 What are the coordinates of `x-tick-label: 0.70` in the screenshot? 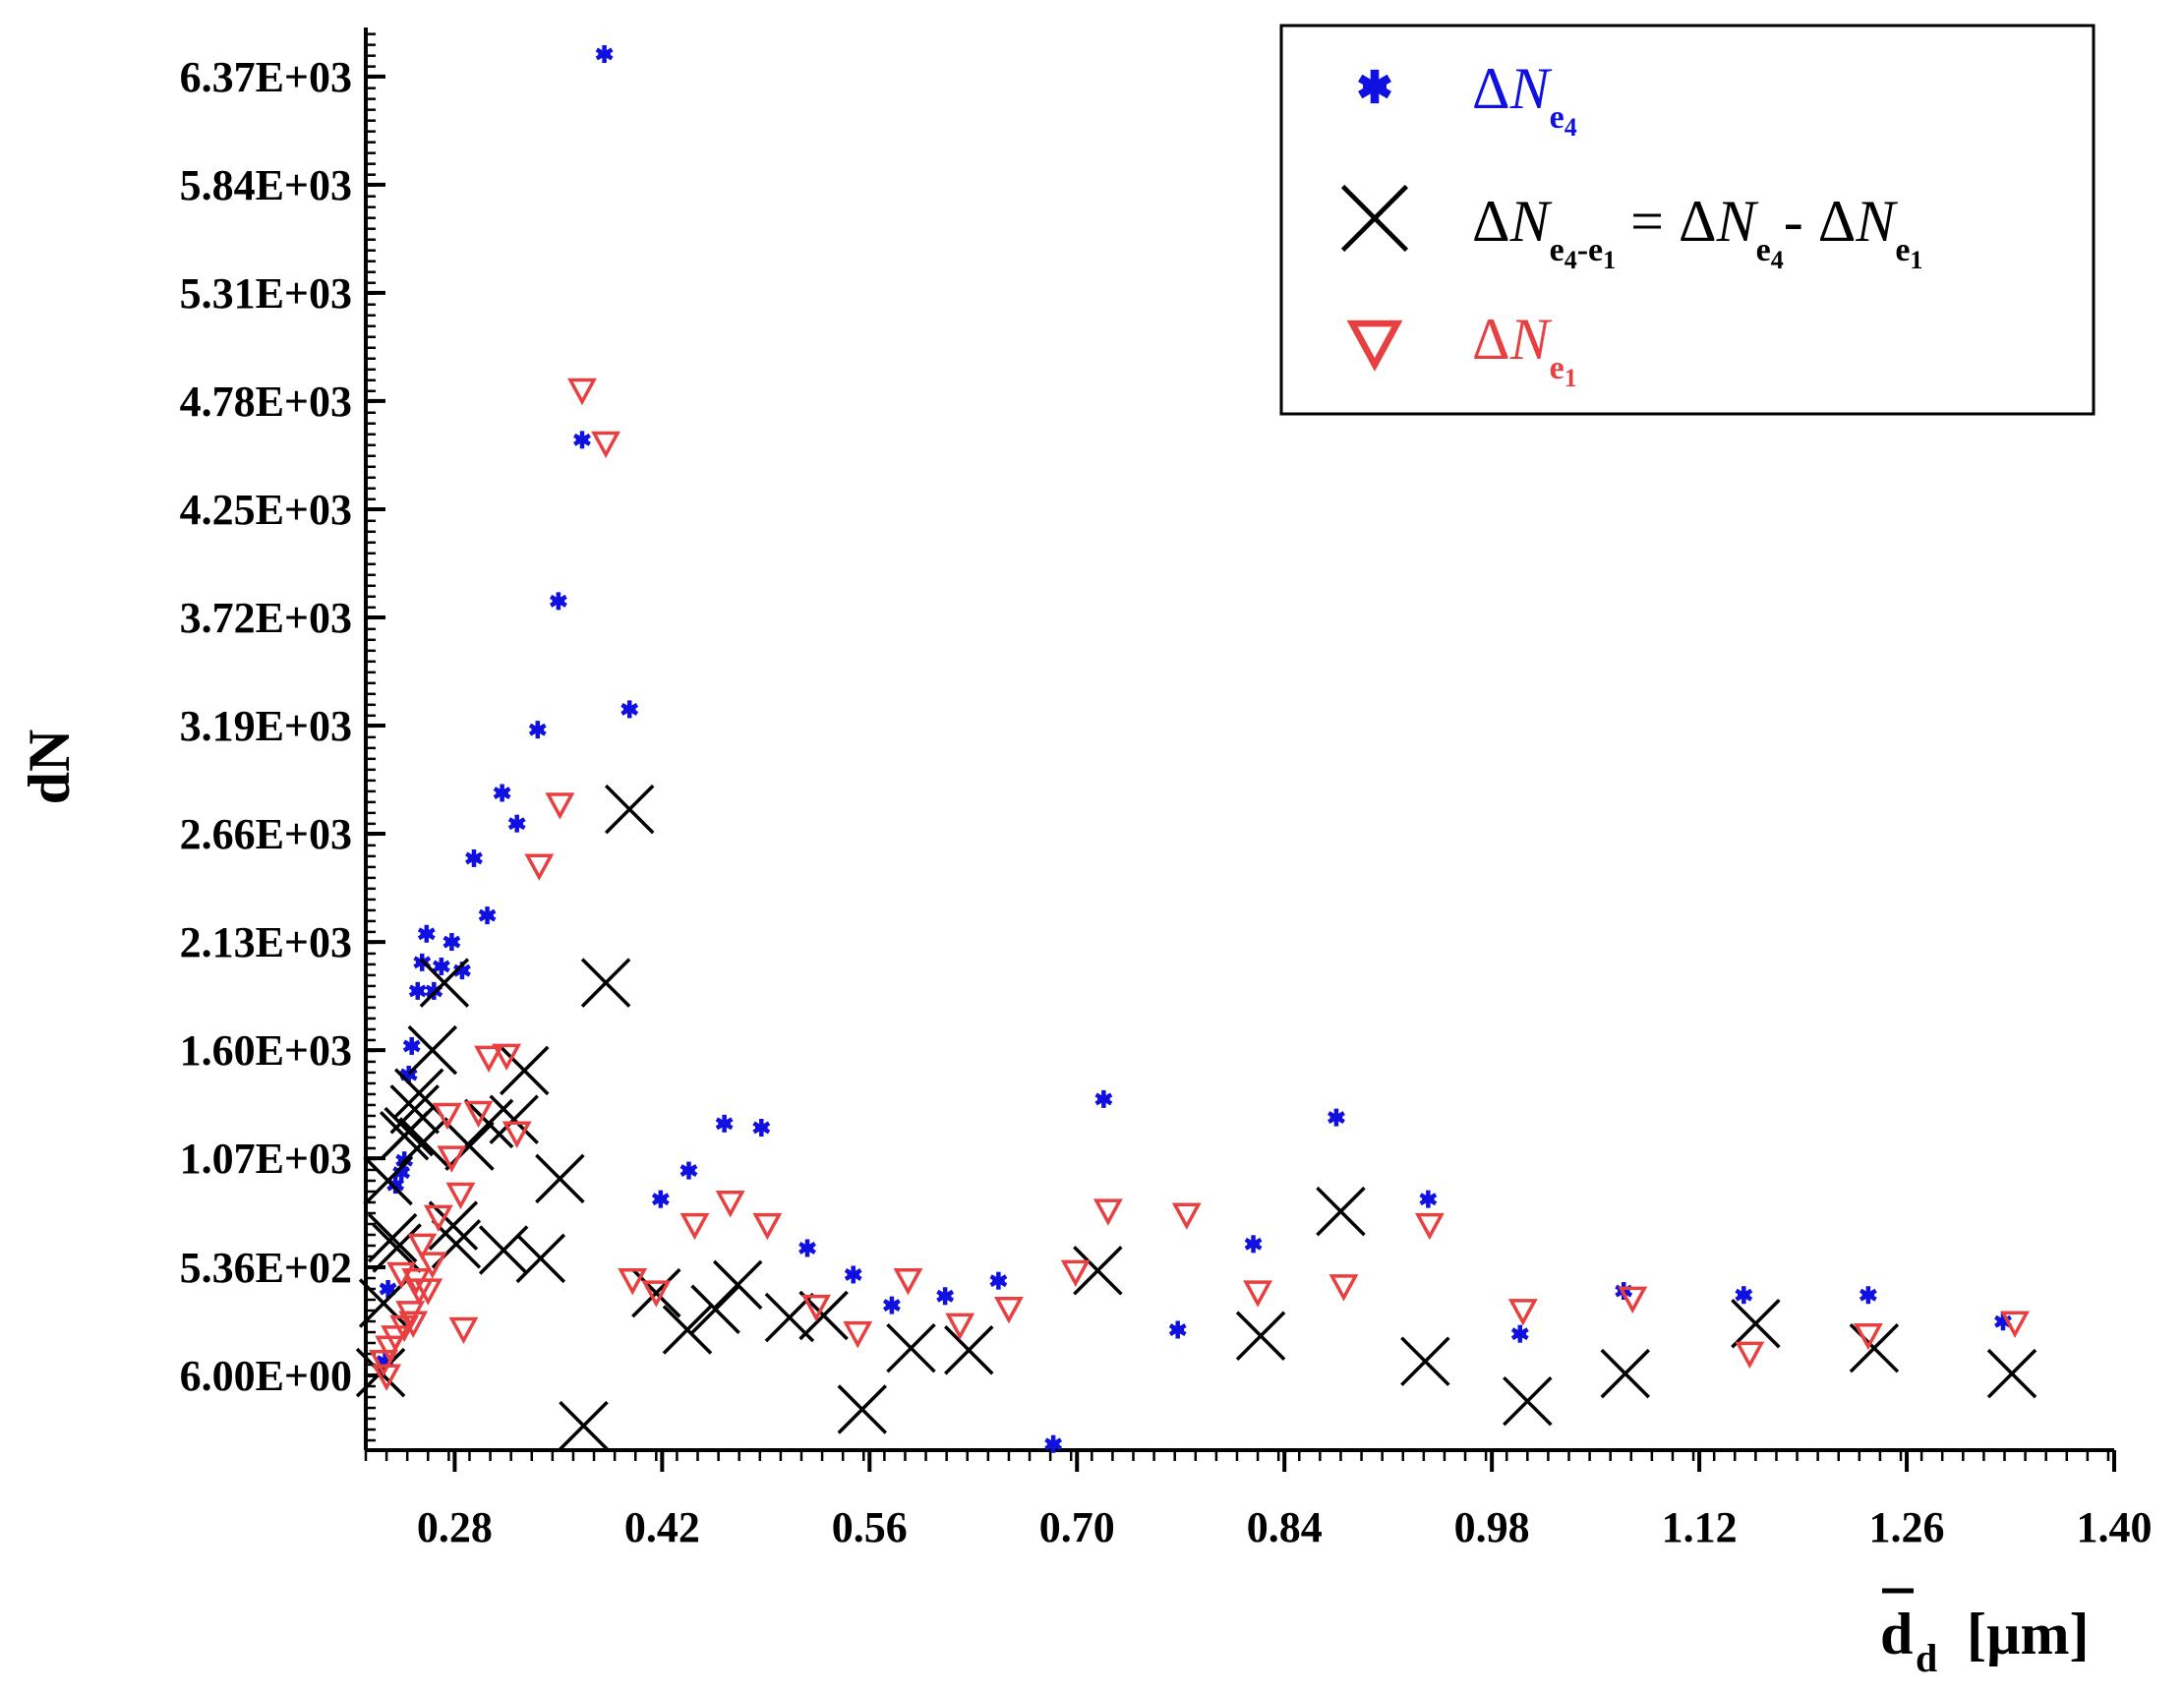 It's located at (1077, 1527).